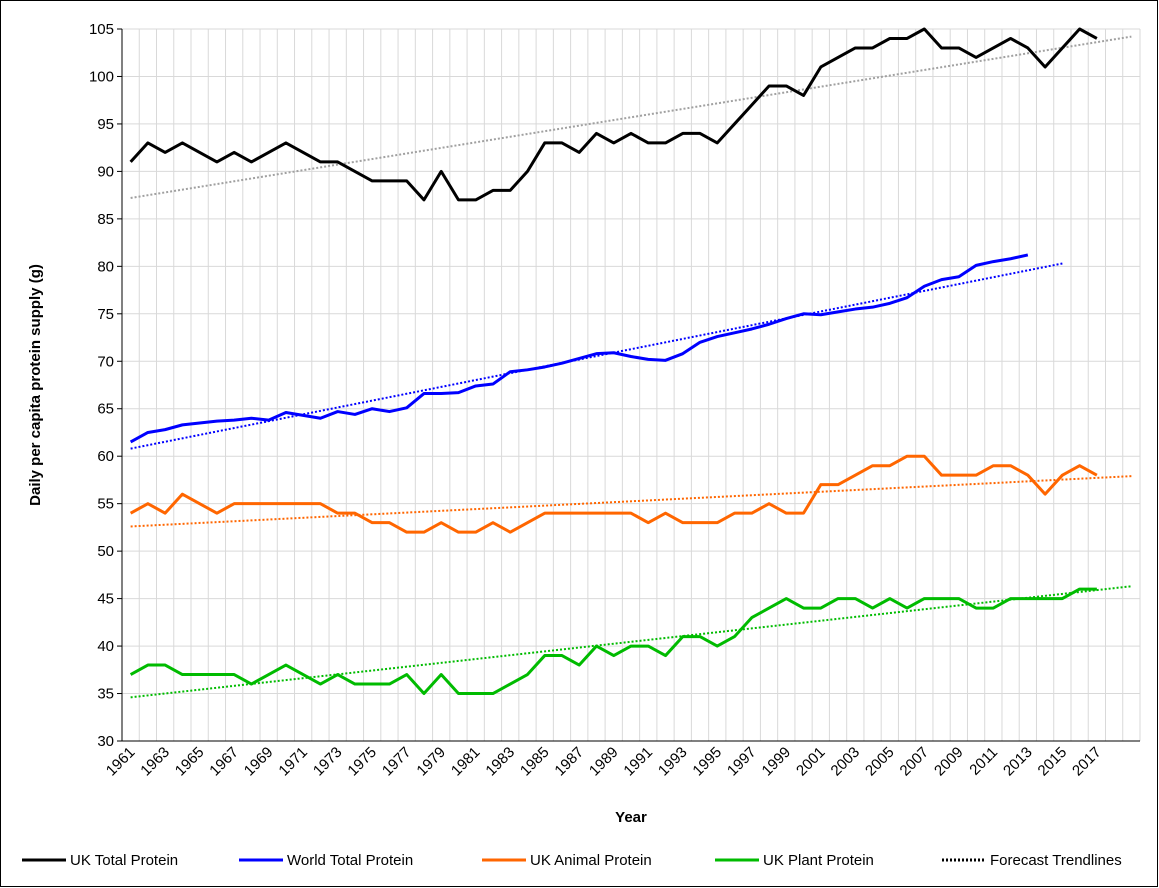 This screenshot has width=1159, height=888. Describe the element at coordinates (101, 29) in the screenshot. I see `y-tick-label: 105` at that location.